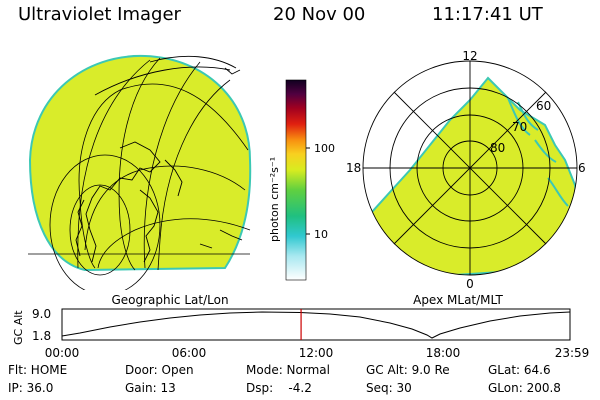  I want to click on colorbar, so click(296, 180).